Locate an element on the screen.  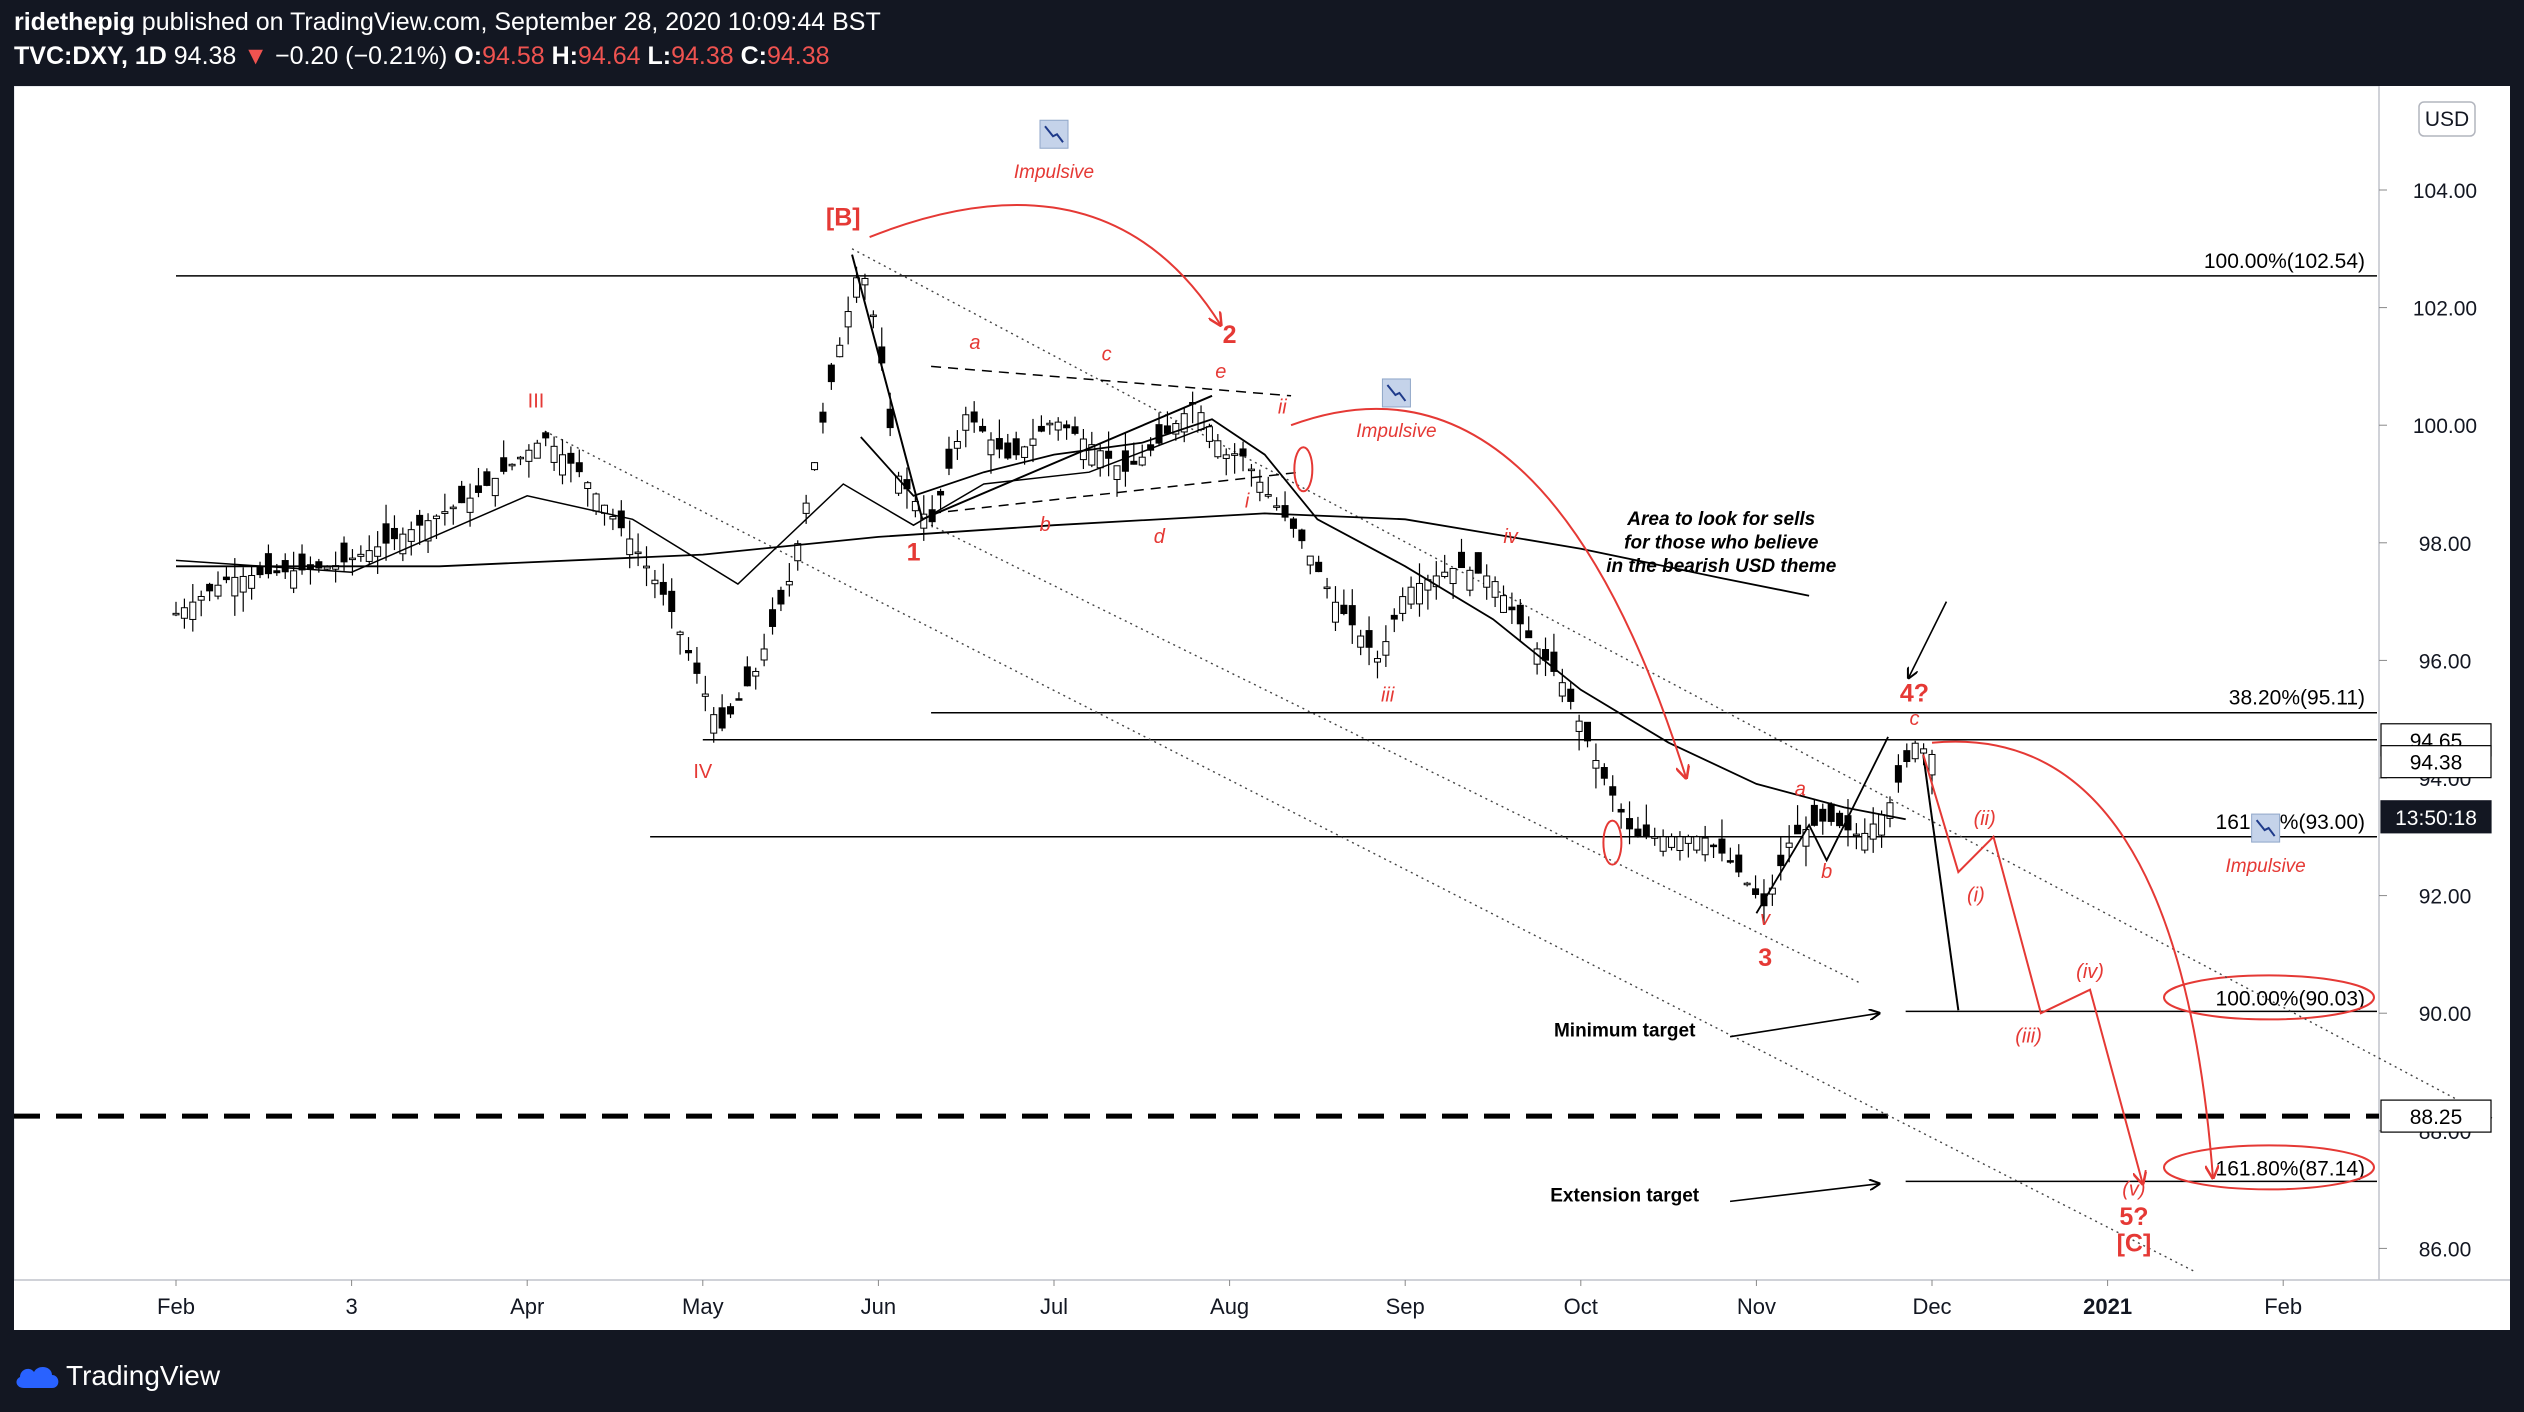
currency-button: USD is located at coordinates (2447, 119).